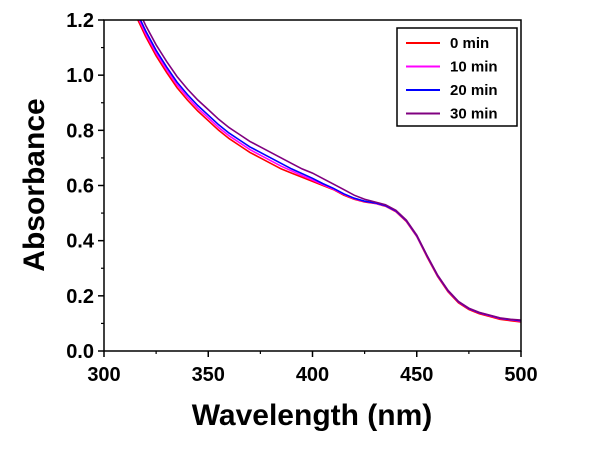  I want to click on legend: 0 min 10 min 20 min 30 min, so click(457, 77).